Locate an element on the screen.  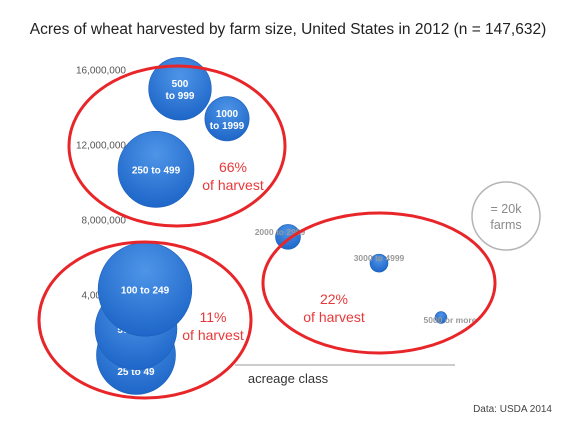
y-tick-label: 12,000,000 is located at coordinates (101, 146).